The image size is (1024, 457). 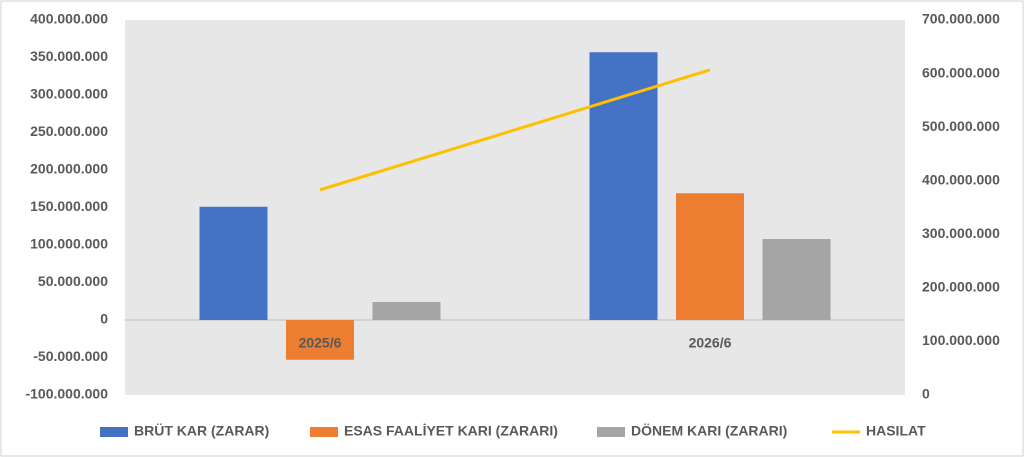 What do you see at coordinates (66, 394) in the screenshot?
I see `y-tick-label: -100.000.000` at bounding box center [66, 394].